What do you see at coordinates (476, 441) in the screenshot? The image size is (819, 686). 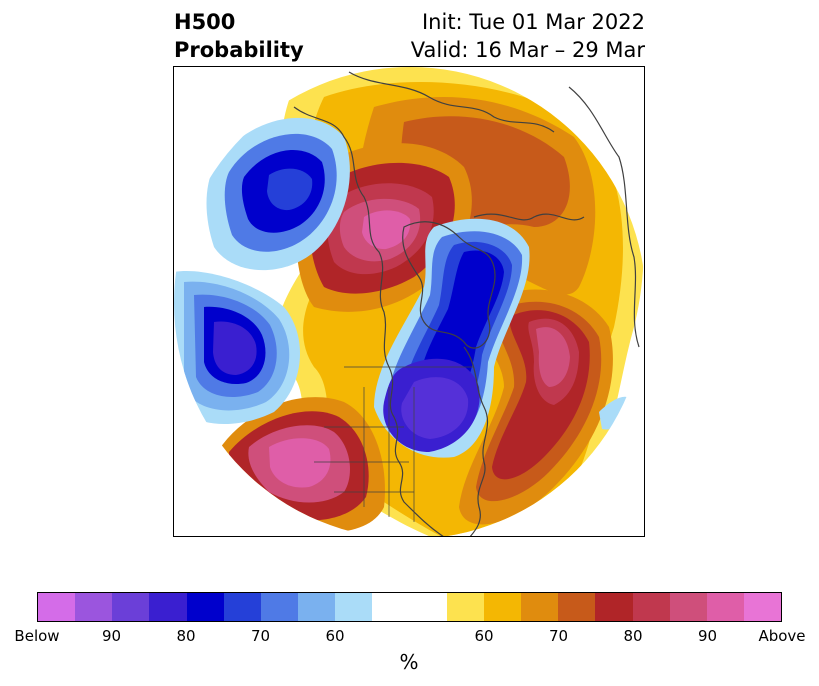 I see `east-coastline` at bounding box center [476, 441].